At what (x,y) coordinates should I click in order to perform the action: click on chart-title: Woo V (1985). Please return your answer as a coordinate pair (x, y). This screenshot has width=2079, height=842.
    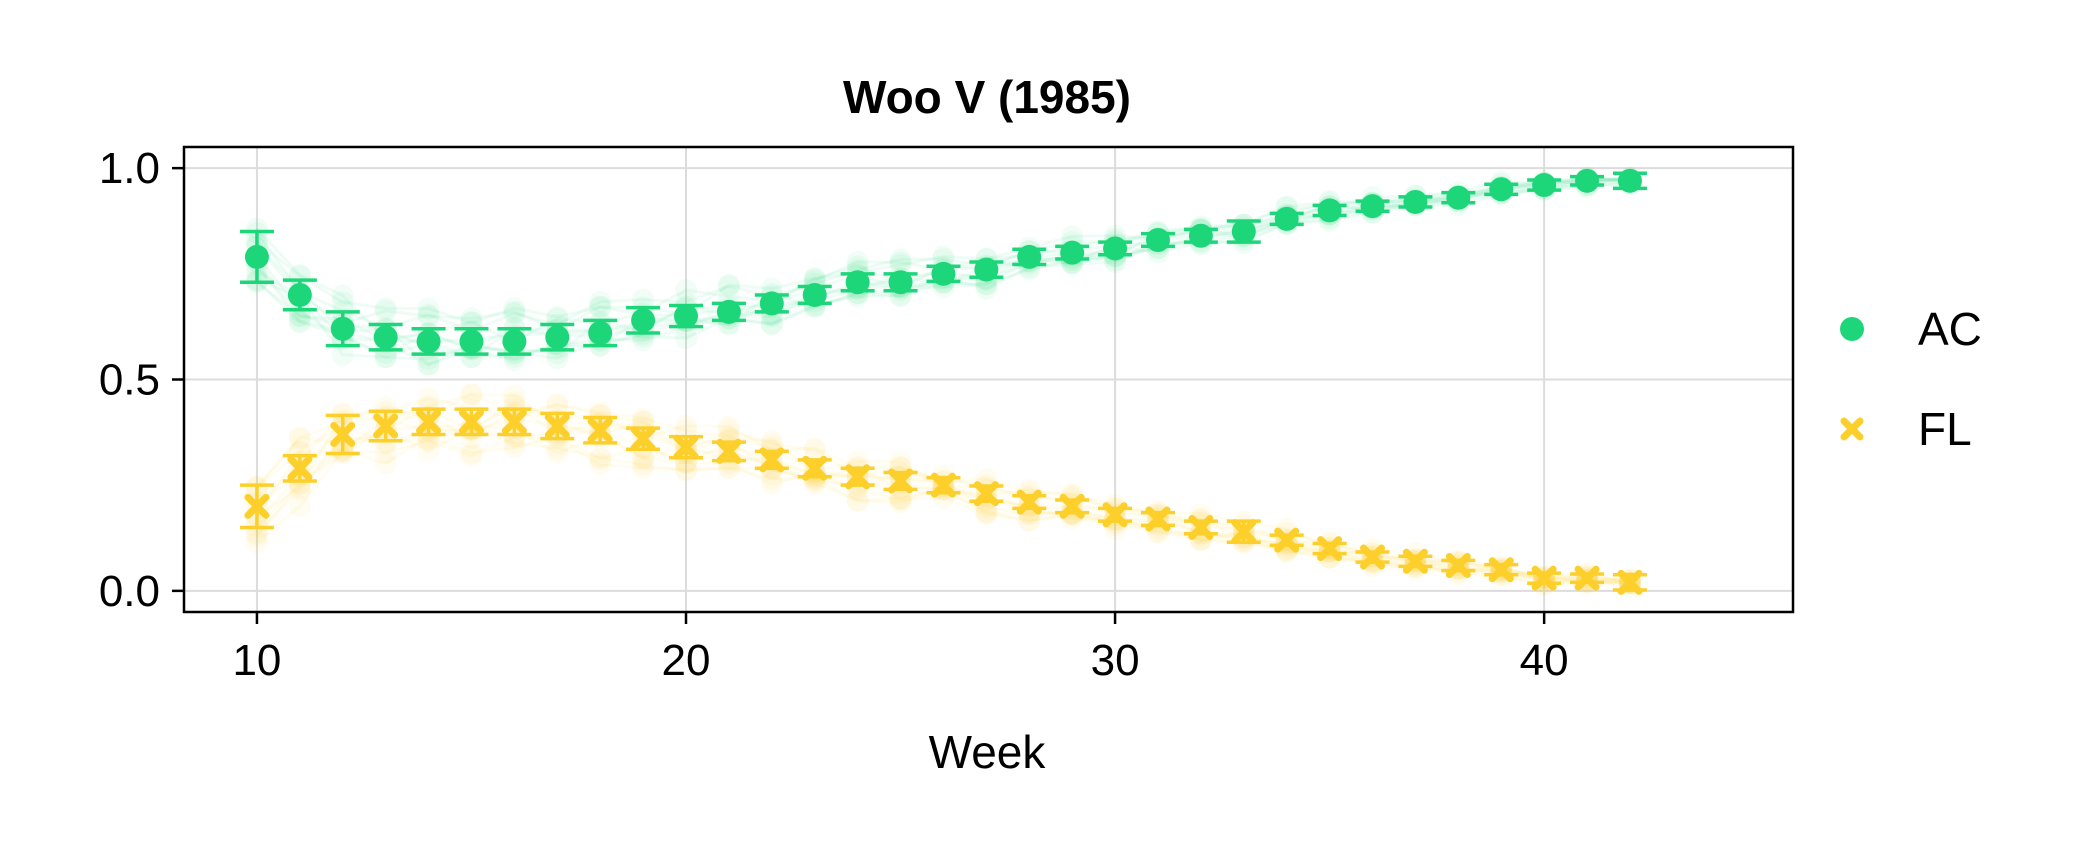
    Looking at the image, I should click on (987, 97).